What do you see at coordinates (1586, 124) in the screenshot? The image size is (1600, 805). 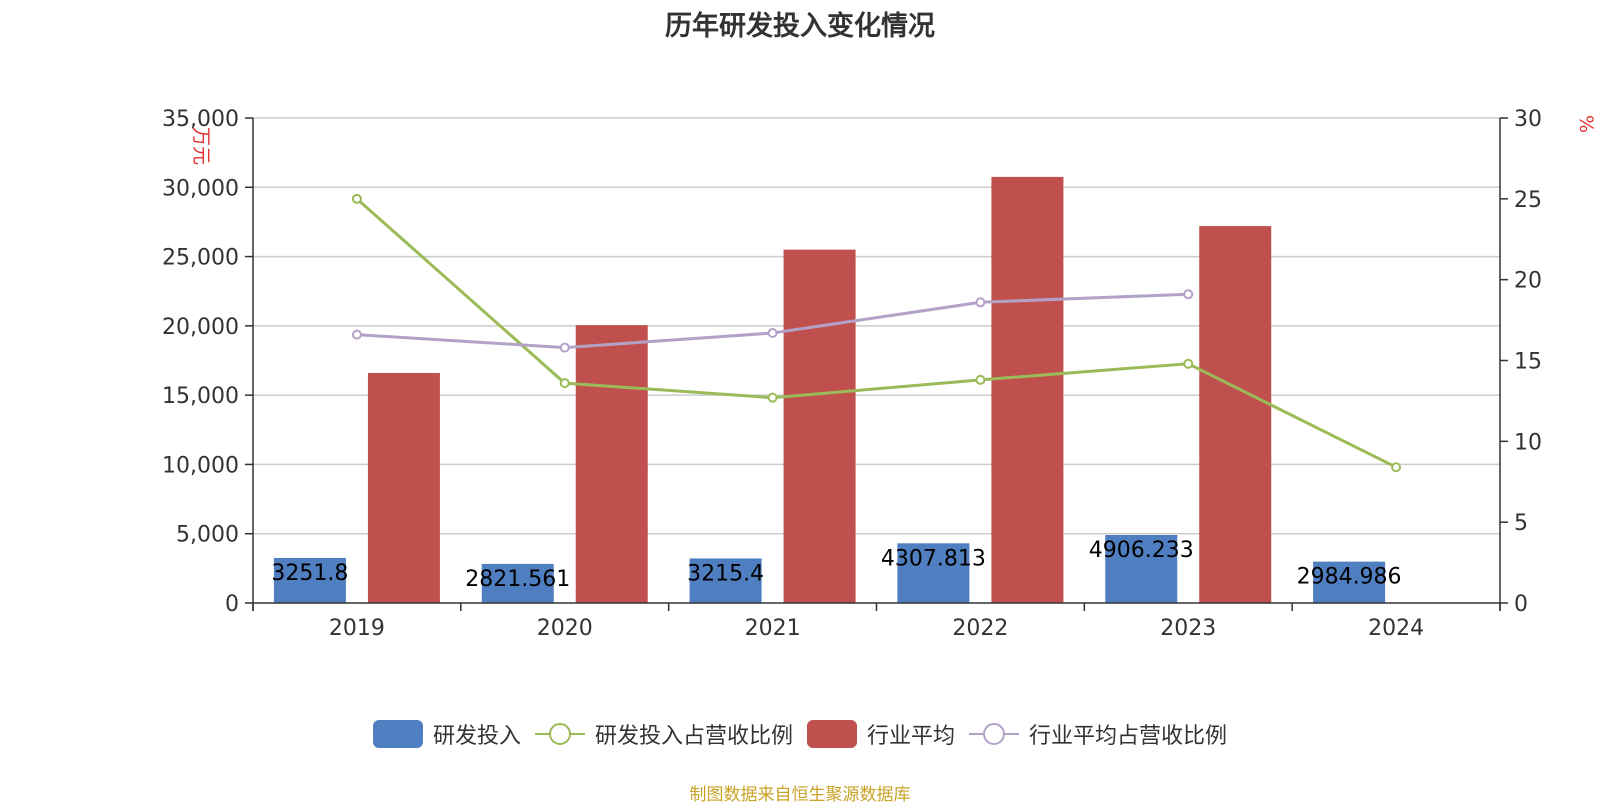 I see `y-right-axis-label: %` at bounding box center [1586, 124].